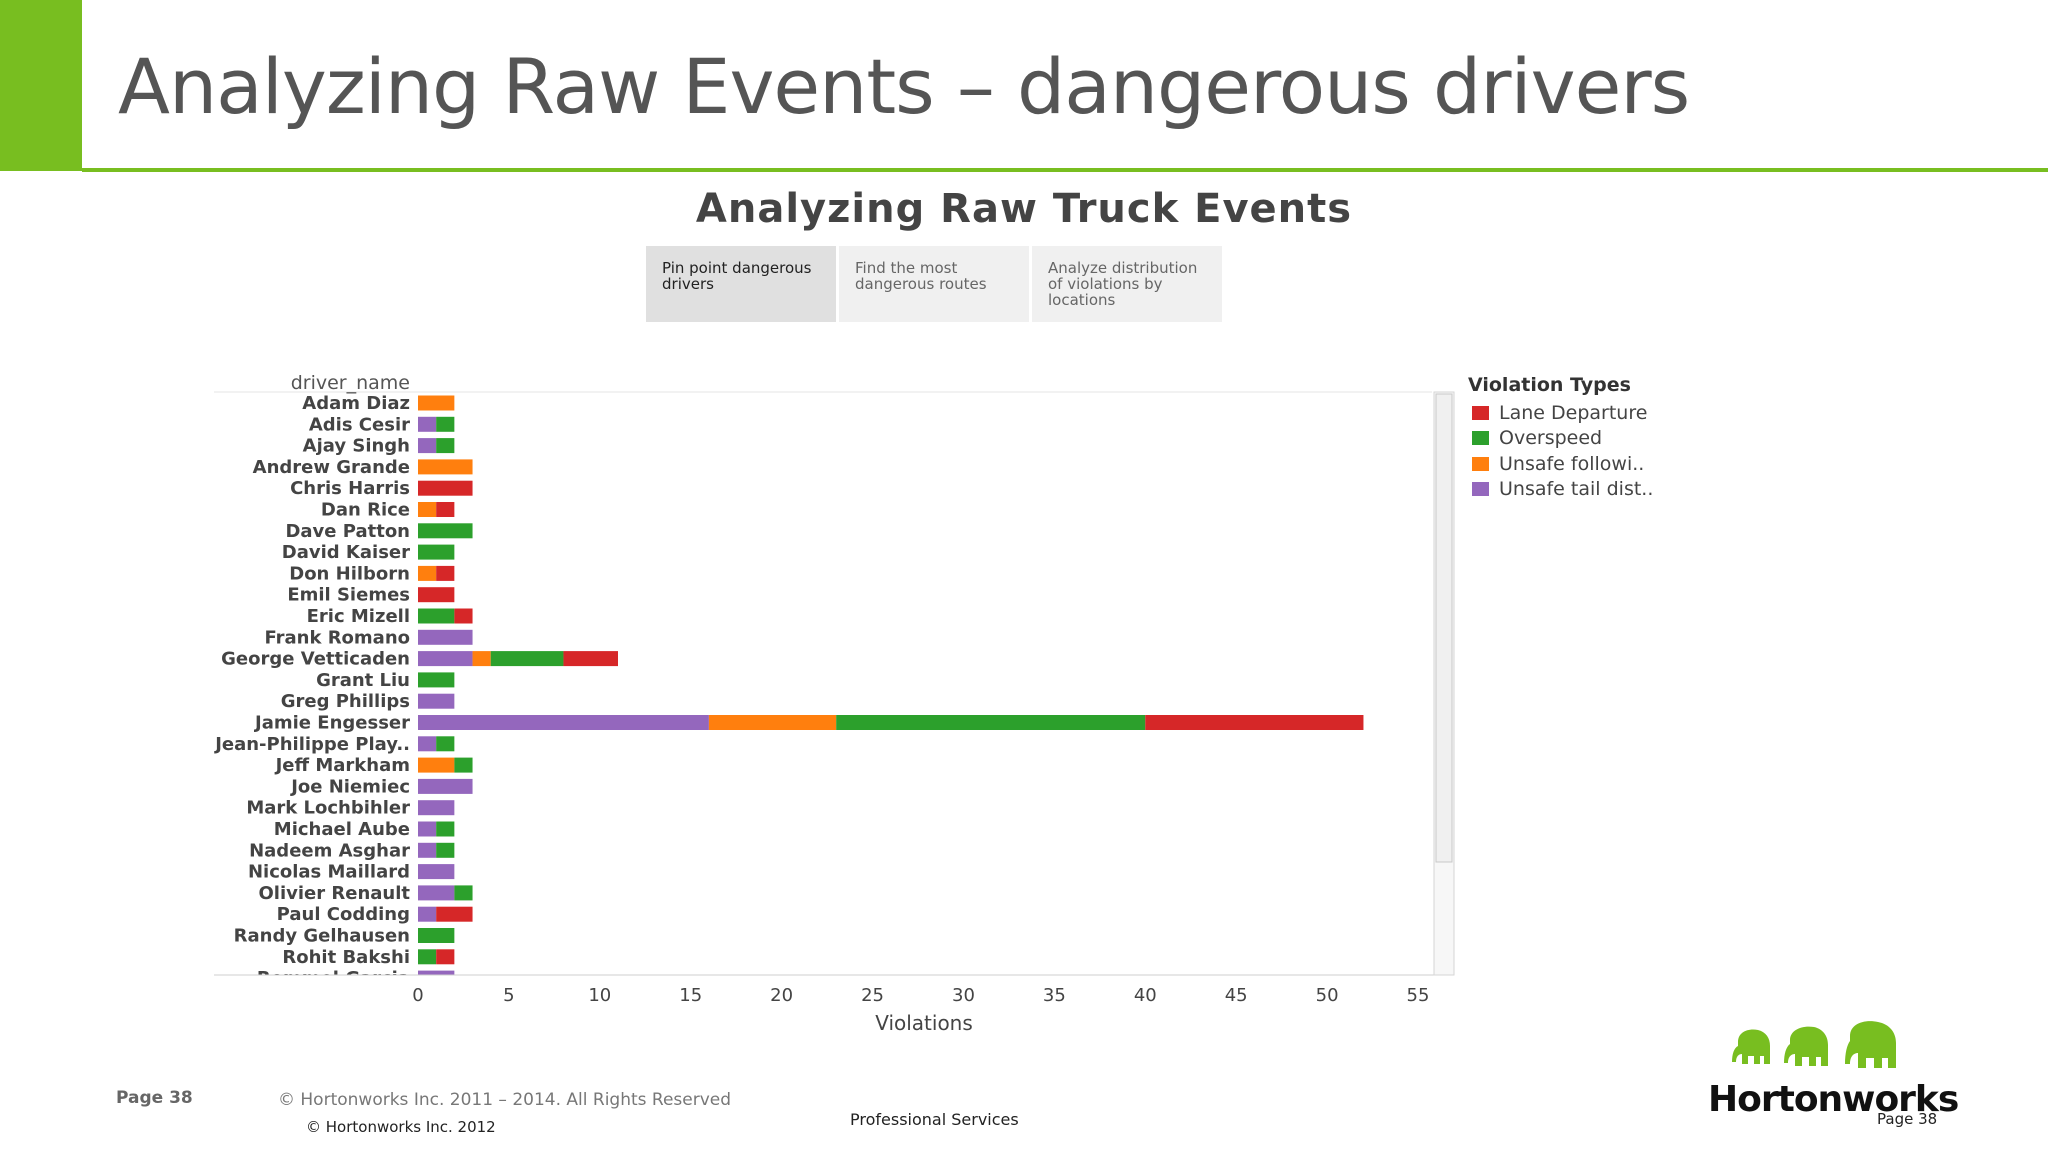 The height and width of the screenshot is (1153, 2048). What do you see at coordinates (737, 268) in the screenshot?
I see `tab-label-line: Pin point dangerous` at bounding box center [737, 268].